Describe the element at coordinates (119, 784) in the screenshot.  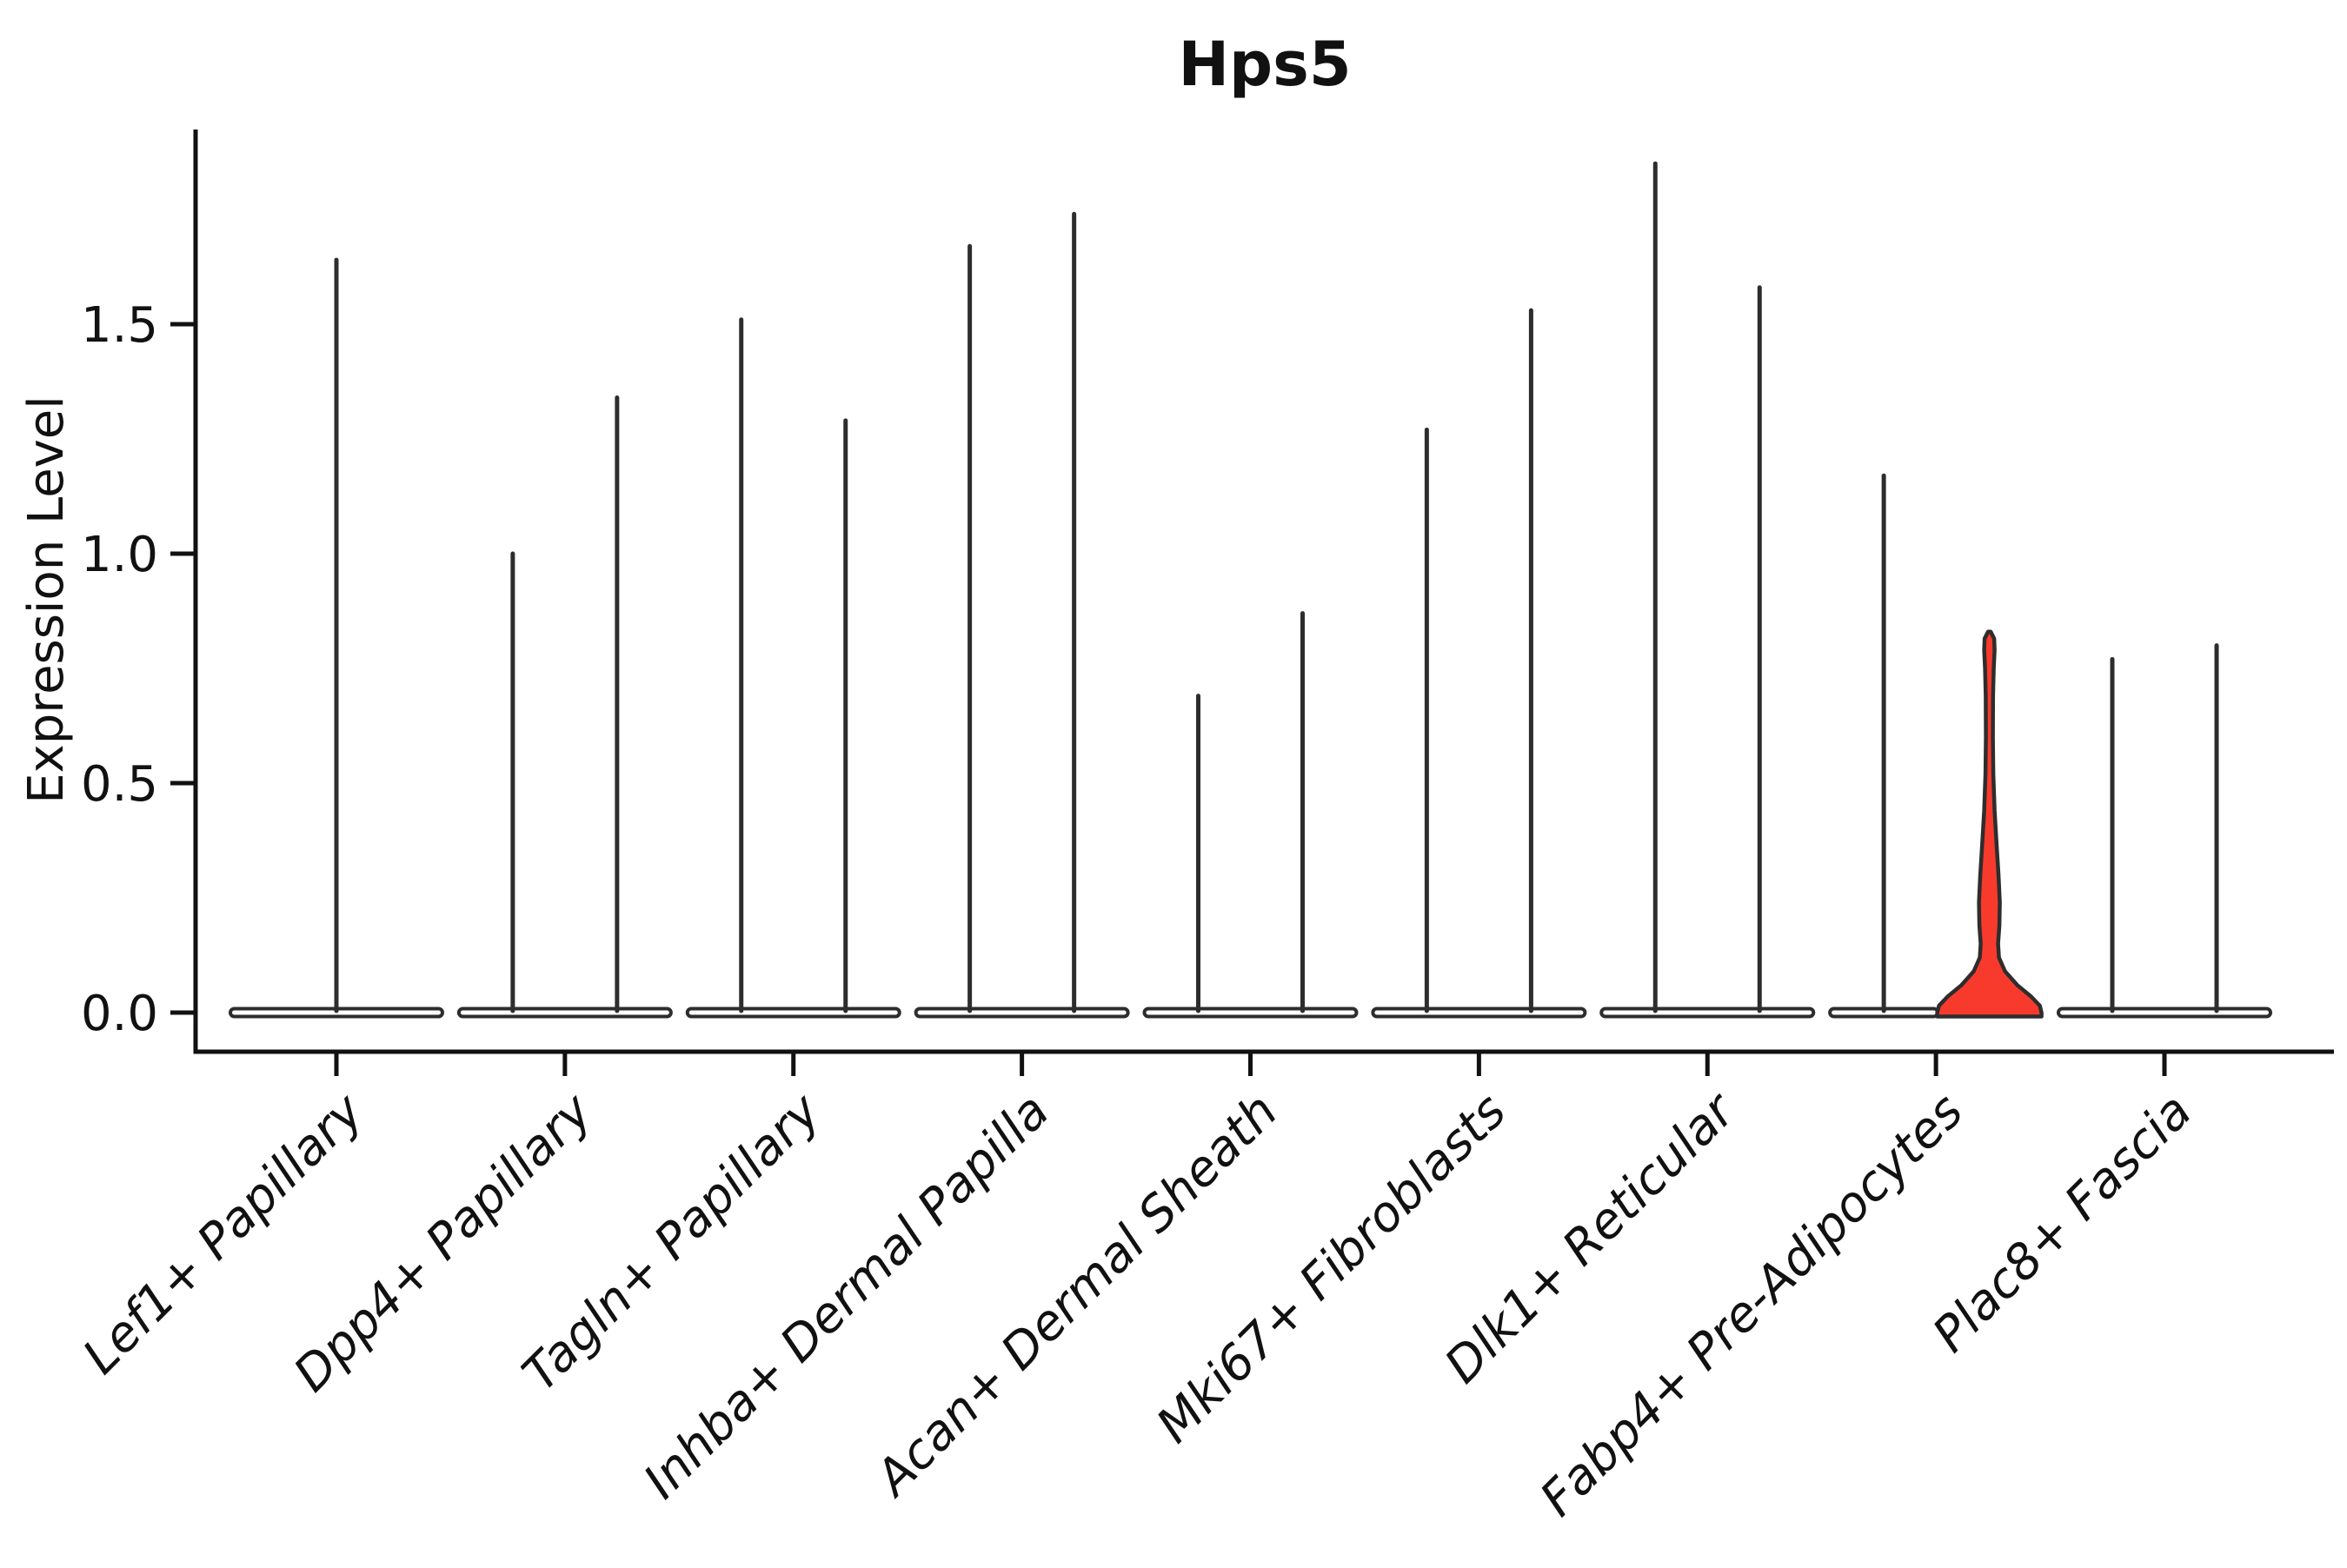
I see `y-tick-label: 0.5` at that location.